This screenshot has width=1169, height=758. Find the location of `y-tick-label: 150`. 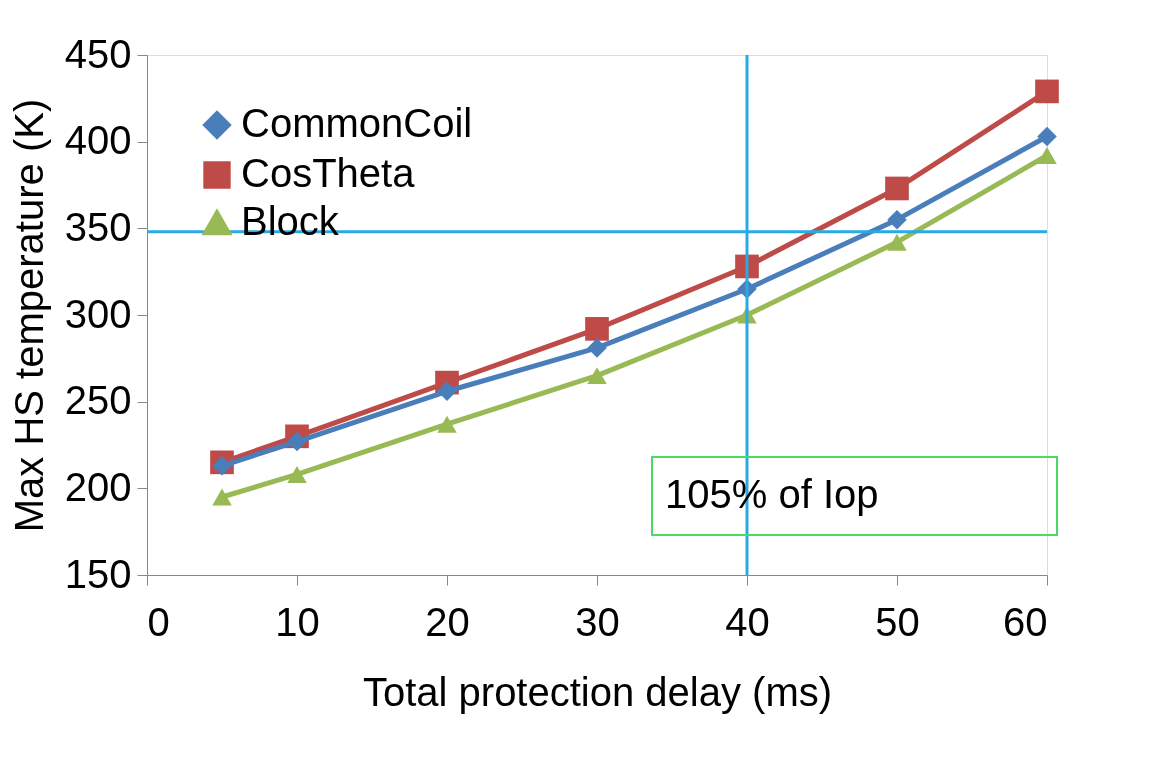

y-tick-label: 150 is located at coordinates (98, 573).